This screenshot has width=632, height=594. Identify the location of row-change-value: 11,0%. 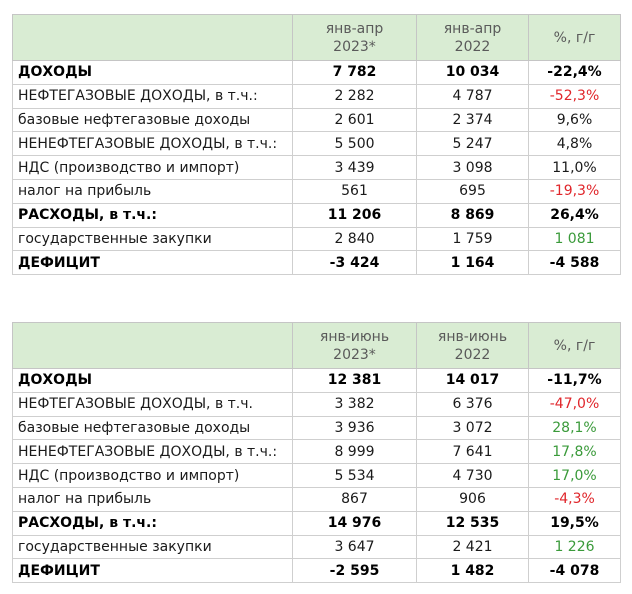
(574, 167).